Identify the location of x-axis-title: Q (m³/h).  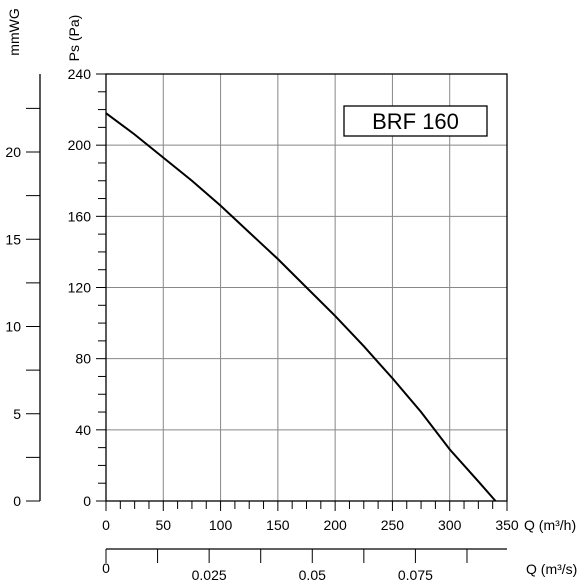
(550, 525).